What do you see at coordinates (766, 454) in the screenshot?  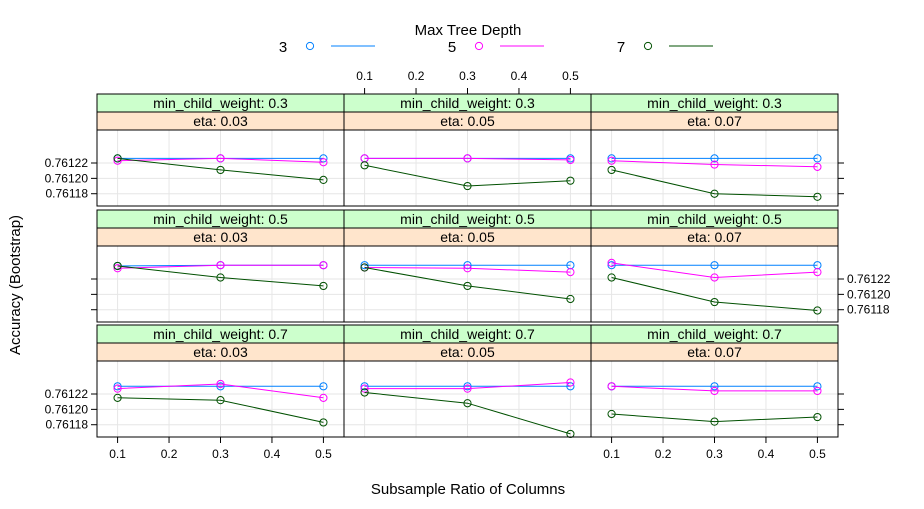 I see `bottom-x-tick-label: 0.4` at bounding box center [766, 454].